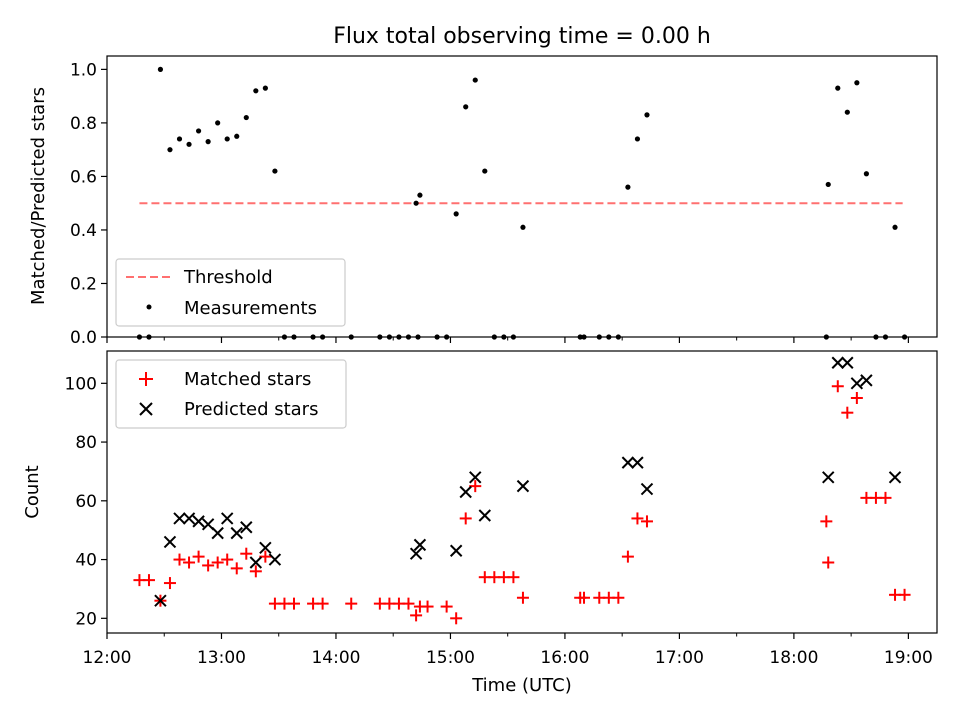 Image resolution: width=960 pixels, height=720 pixels. Describe the element at coordinates (86, 443) in the screenshot. I see `bottom-y-tick-label: 80` at that location.